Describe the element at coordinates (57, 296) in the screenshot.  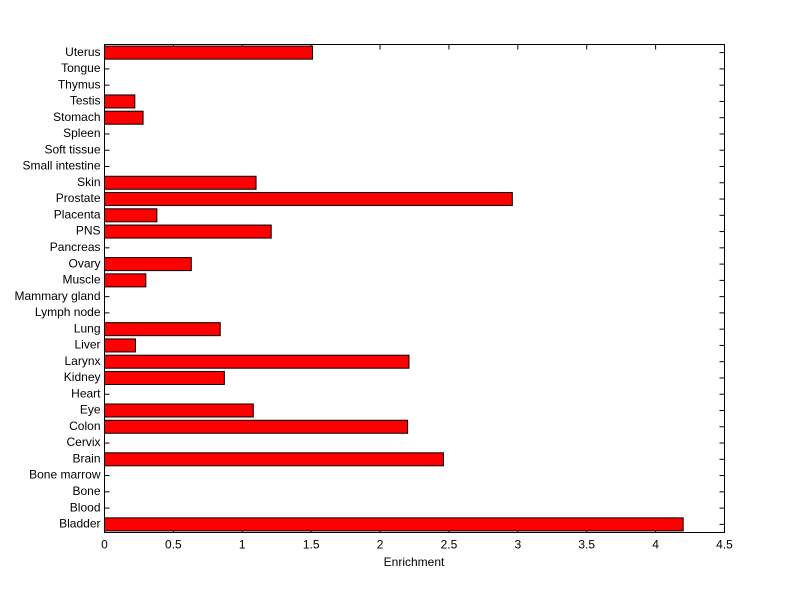
I see `y-tick-label: Mammary gland` at that location.